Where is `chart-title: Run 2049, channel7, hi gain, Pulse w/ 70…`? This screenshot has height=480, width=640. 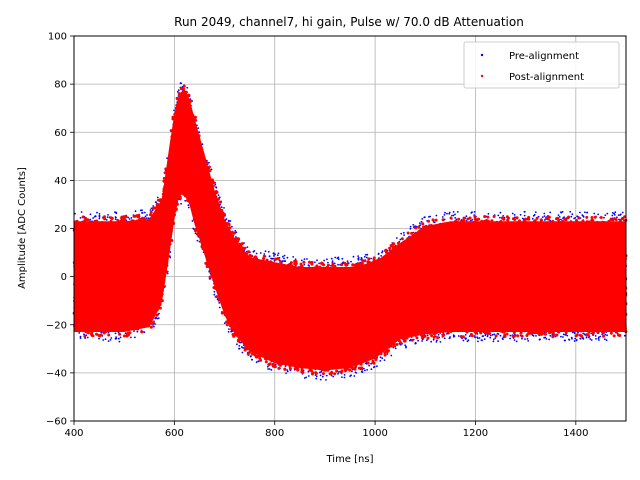
chart-title: Run 2049, channel7, hi gain, Pulse w/ 70… is located at coordinates (349, 22).